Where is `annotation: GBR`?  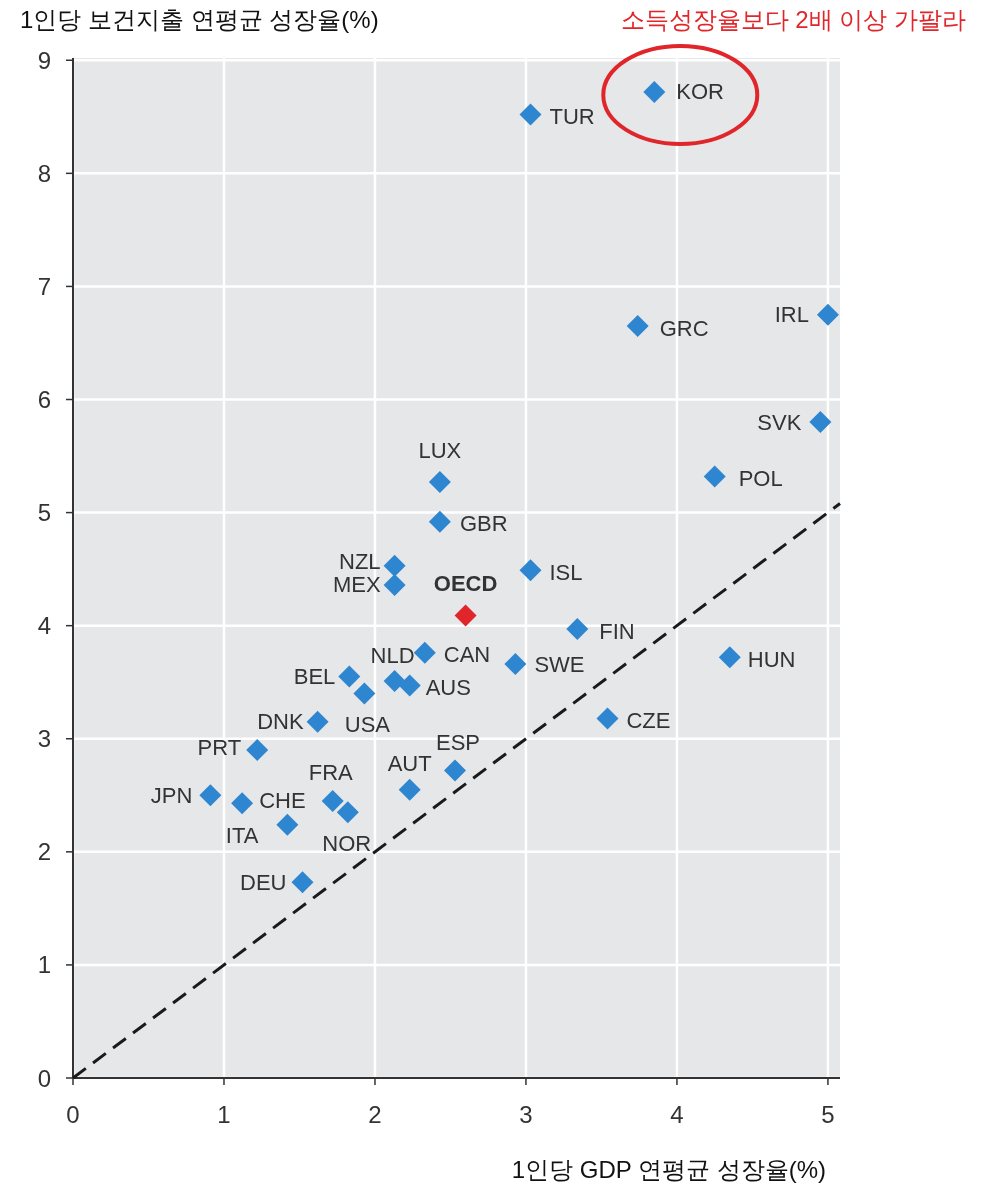
annotation: GBR is located at coordinates (483, 524).